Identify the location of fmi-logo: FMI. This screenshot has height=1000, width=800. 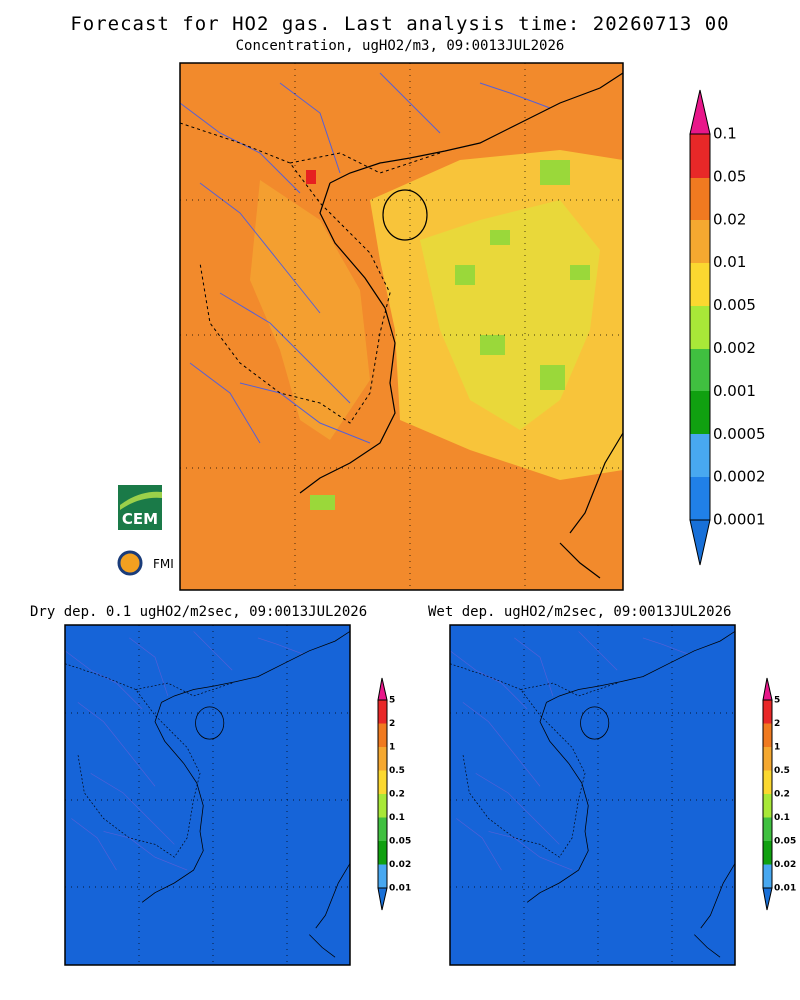
(145, 563).